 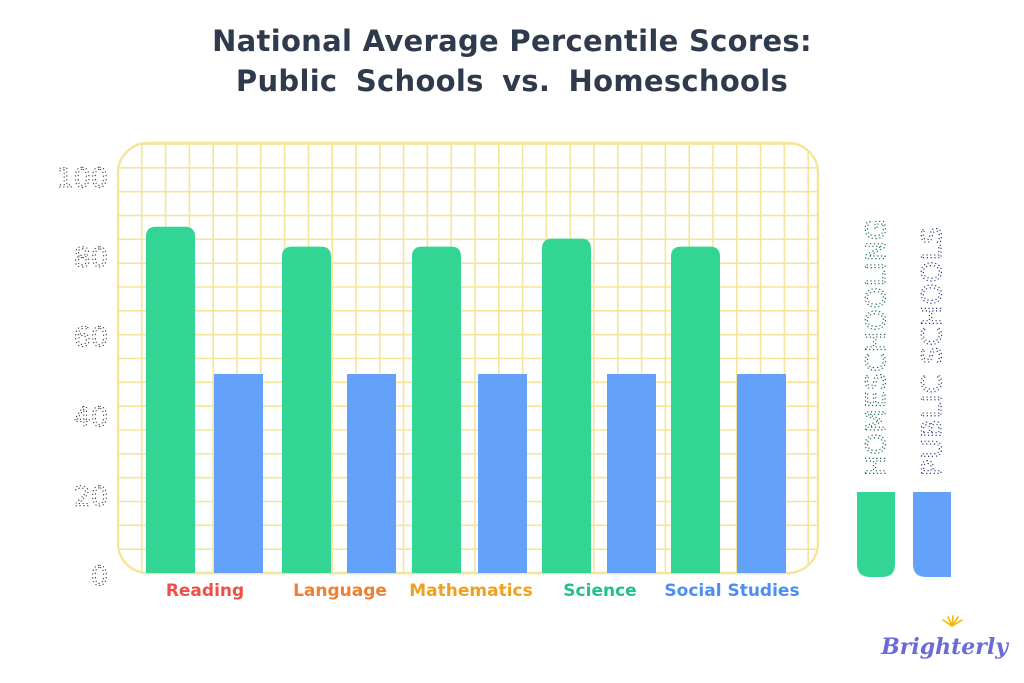 What do you see at coordinates (99, 576) in the screenshot?
I see `y-tick-label: 0` at bounding box center [99, 576].